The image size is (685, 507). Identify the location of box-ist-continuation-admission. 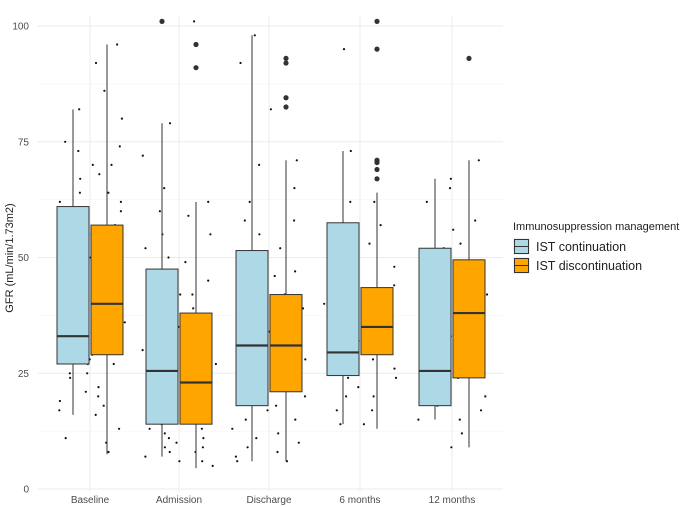
(162, 237).